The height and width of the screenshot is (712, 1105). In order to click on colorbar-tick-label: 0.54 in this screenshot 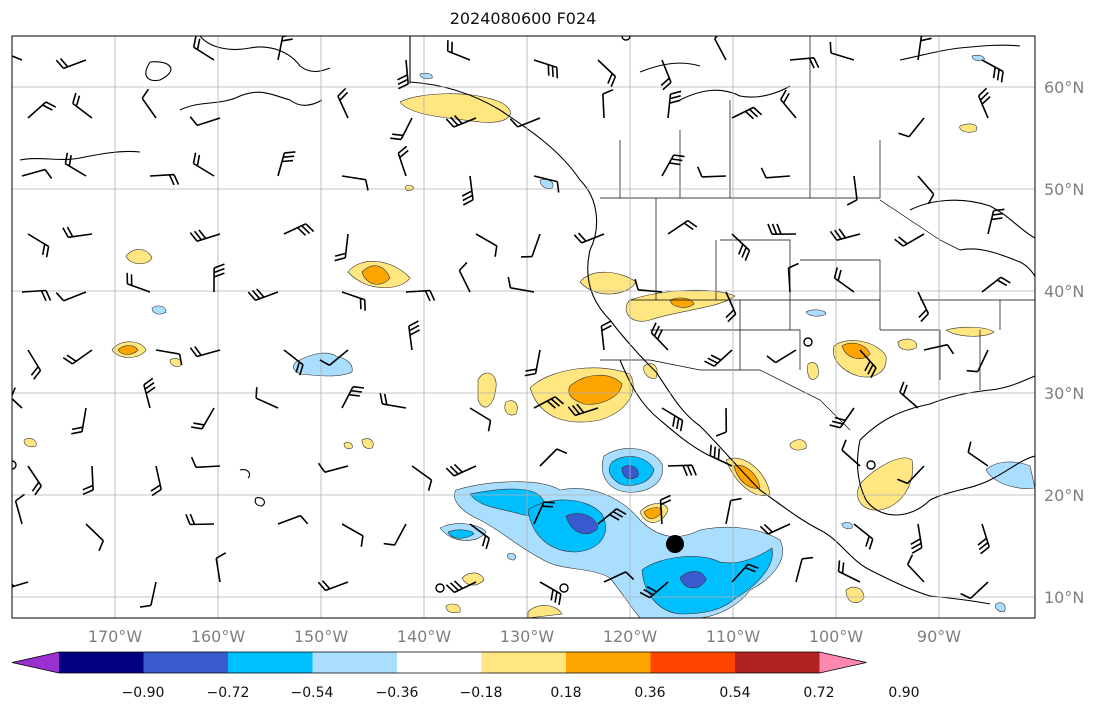, I will do `click(734, 693)`.